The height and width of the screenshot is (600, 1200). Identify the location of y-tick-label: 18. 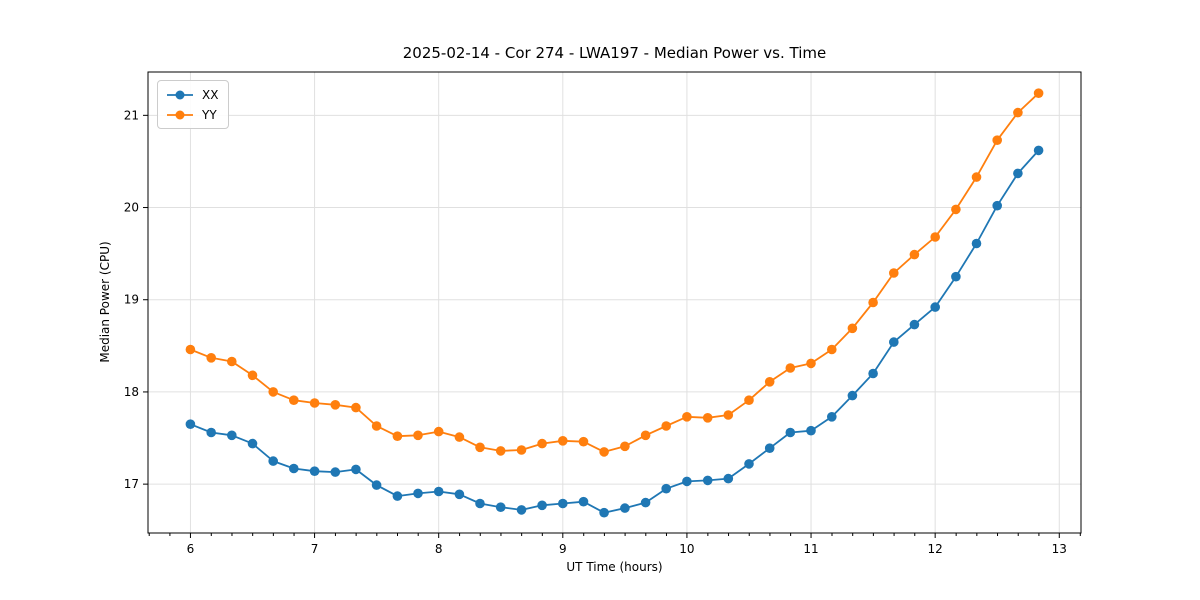
(131, 392).